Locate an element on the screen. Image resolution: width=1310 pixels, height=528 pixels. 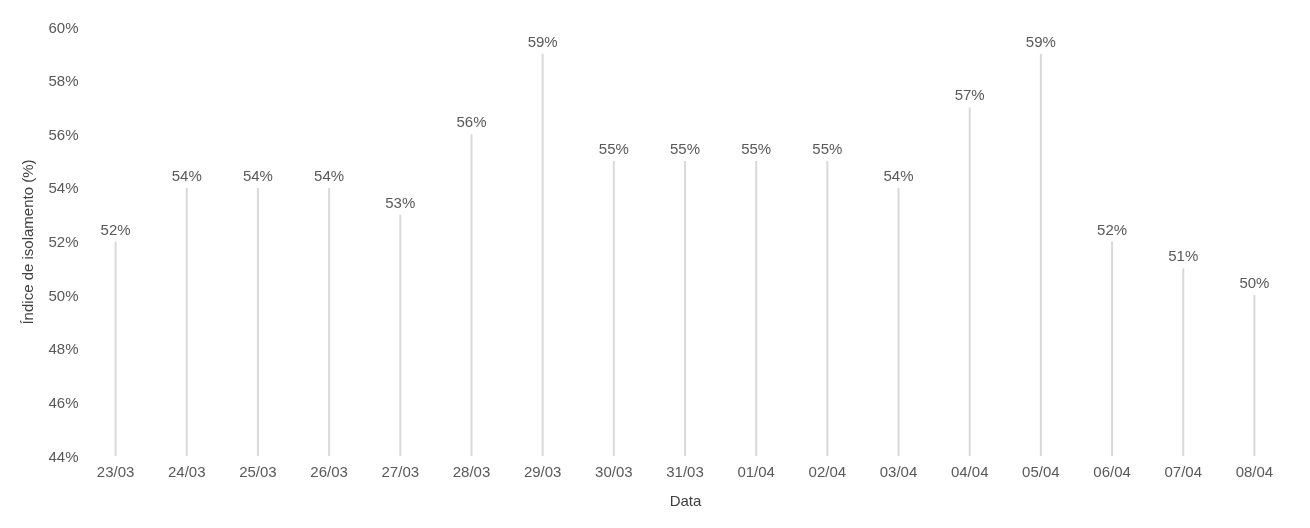
x-tick-label: 26/03 is located at coordinates (329, 471).